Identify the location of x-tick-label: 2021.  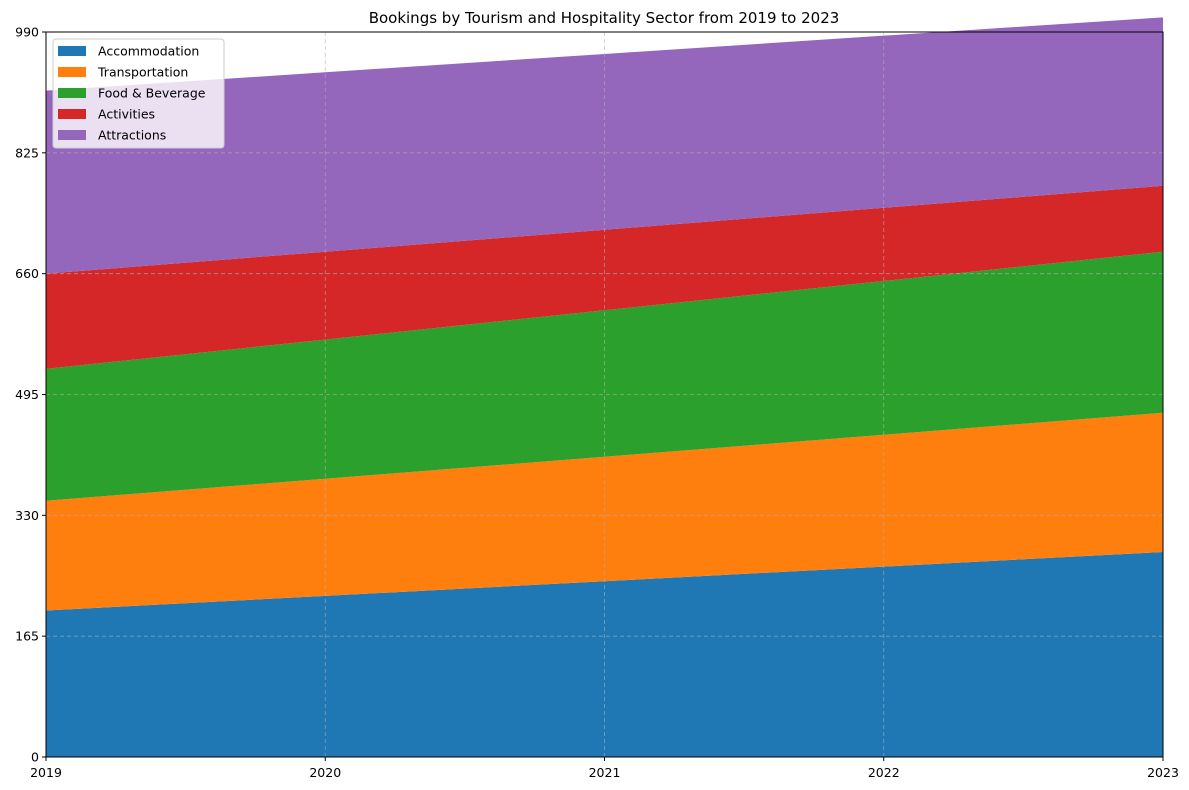
(605, 772).